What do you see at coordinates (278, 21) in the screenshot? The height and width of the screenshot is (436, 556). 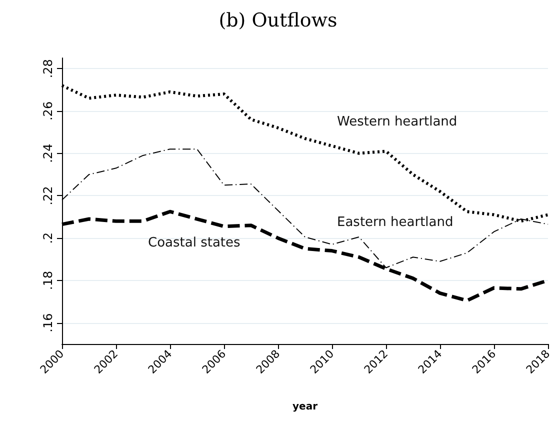 I see `chart-title: (b) Outflows` at bounding box center [278, 21].